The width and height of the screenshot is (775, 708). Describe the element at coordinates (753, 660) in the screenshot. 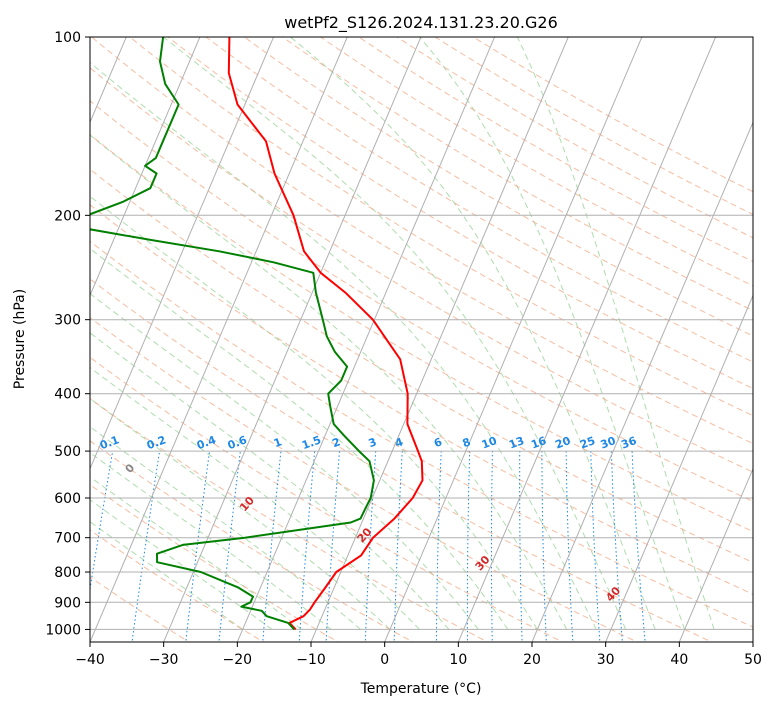

I see `x-tick-label: 50` at that location.